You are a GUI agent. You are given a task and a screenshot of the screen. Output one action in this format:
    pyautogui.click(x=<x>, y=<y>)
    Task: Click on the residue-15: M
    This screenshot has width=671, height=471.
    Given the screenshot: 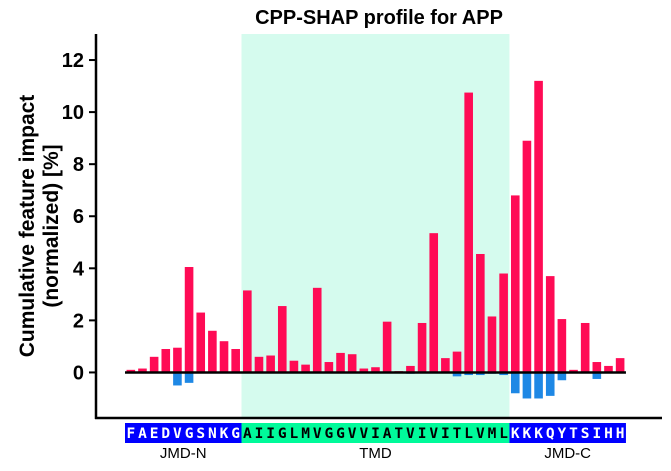 What is the action you would take?
    pyautogui.click(x=305, y=434)
    